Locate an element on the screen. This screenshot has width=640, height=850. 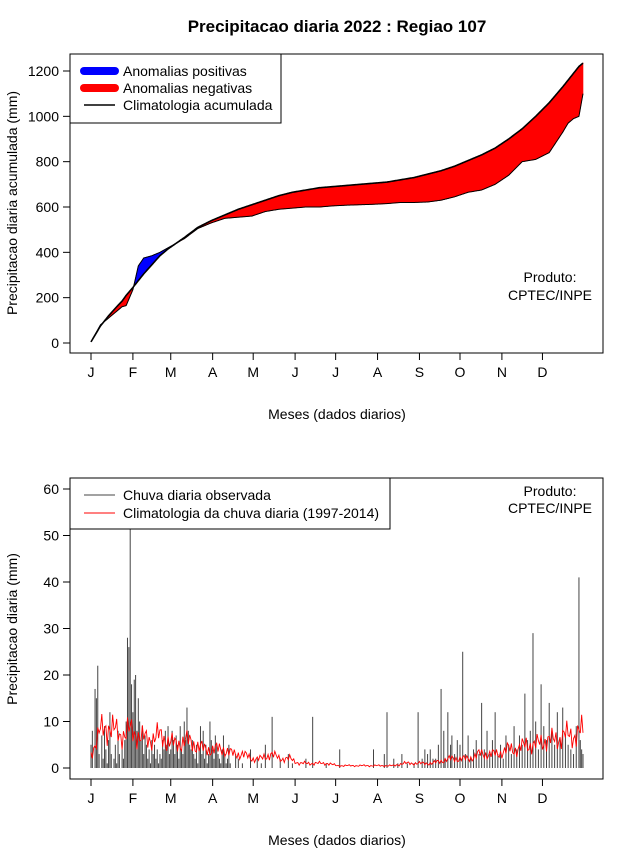
negative-anomaly-segment is located at coordinates (583, 80).